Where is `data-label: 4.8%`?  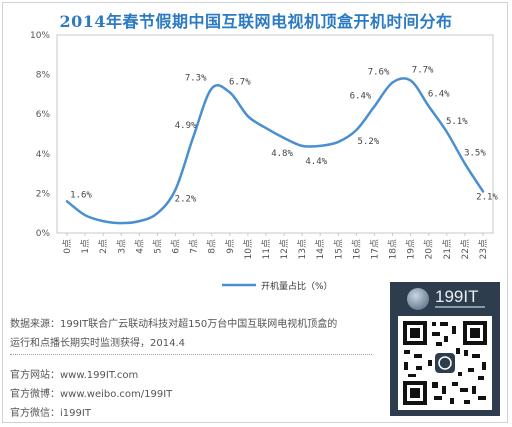
data-label: 4.8% is located at coordinates (282, 154).